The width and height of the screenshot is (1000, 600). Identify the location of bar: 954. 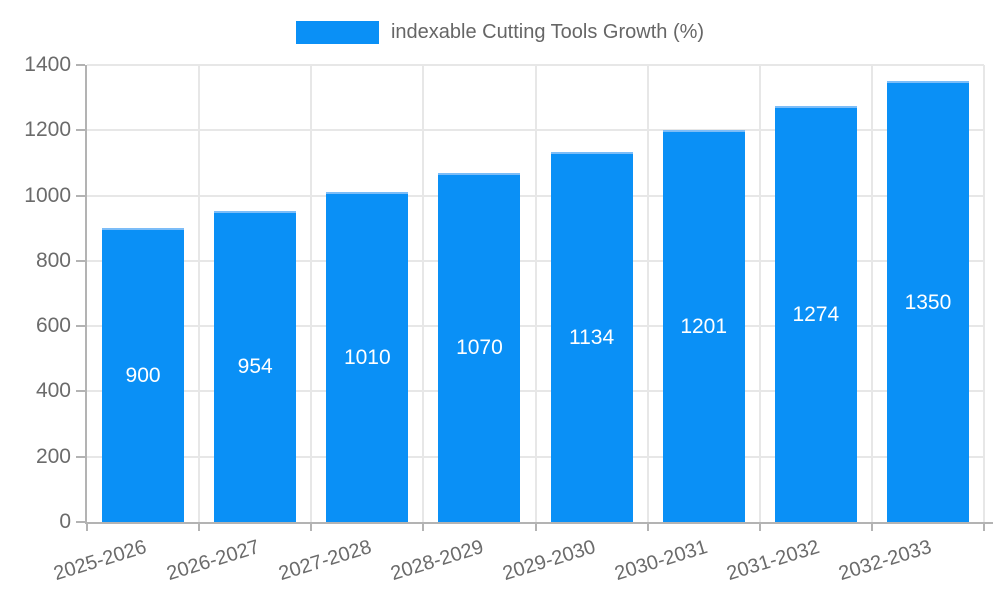
(255, 366).